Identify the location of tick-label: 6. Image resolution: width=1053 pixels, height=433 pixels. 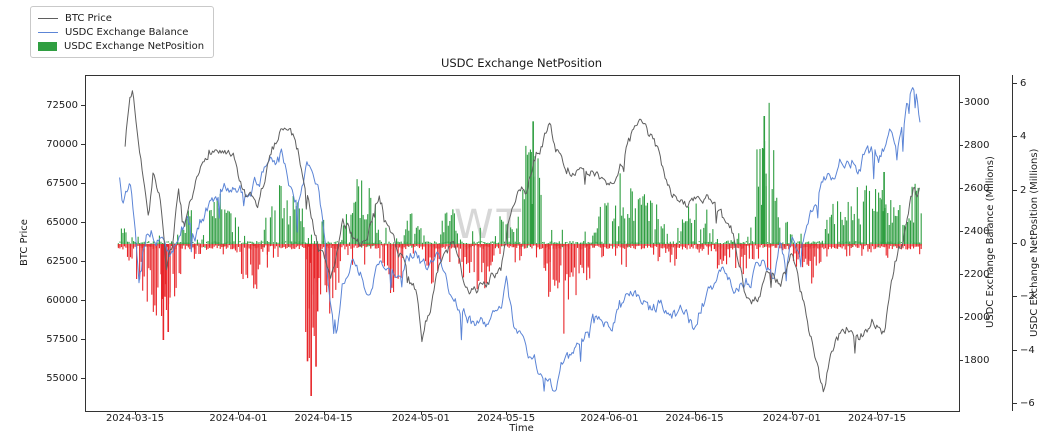
(1023, 83).